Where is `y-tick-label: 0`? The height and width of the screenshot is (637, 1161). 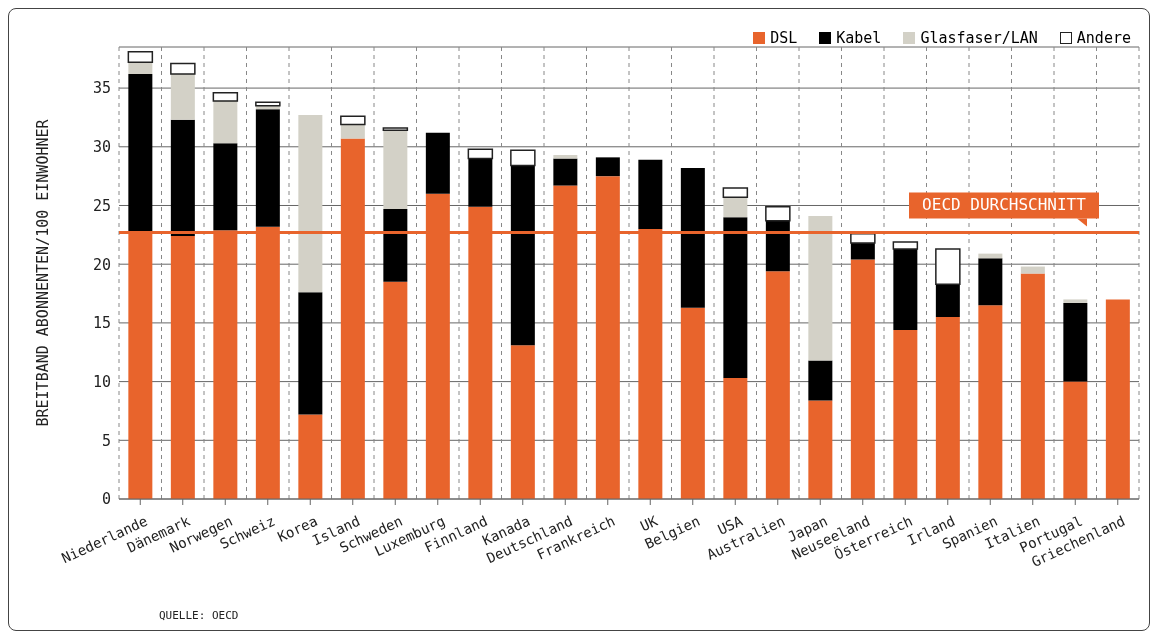
y-tick-label: 0 is located at coordinates (106, 499).